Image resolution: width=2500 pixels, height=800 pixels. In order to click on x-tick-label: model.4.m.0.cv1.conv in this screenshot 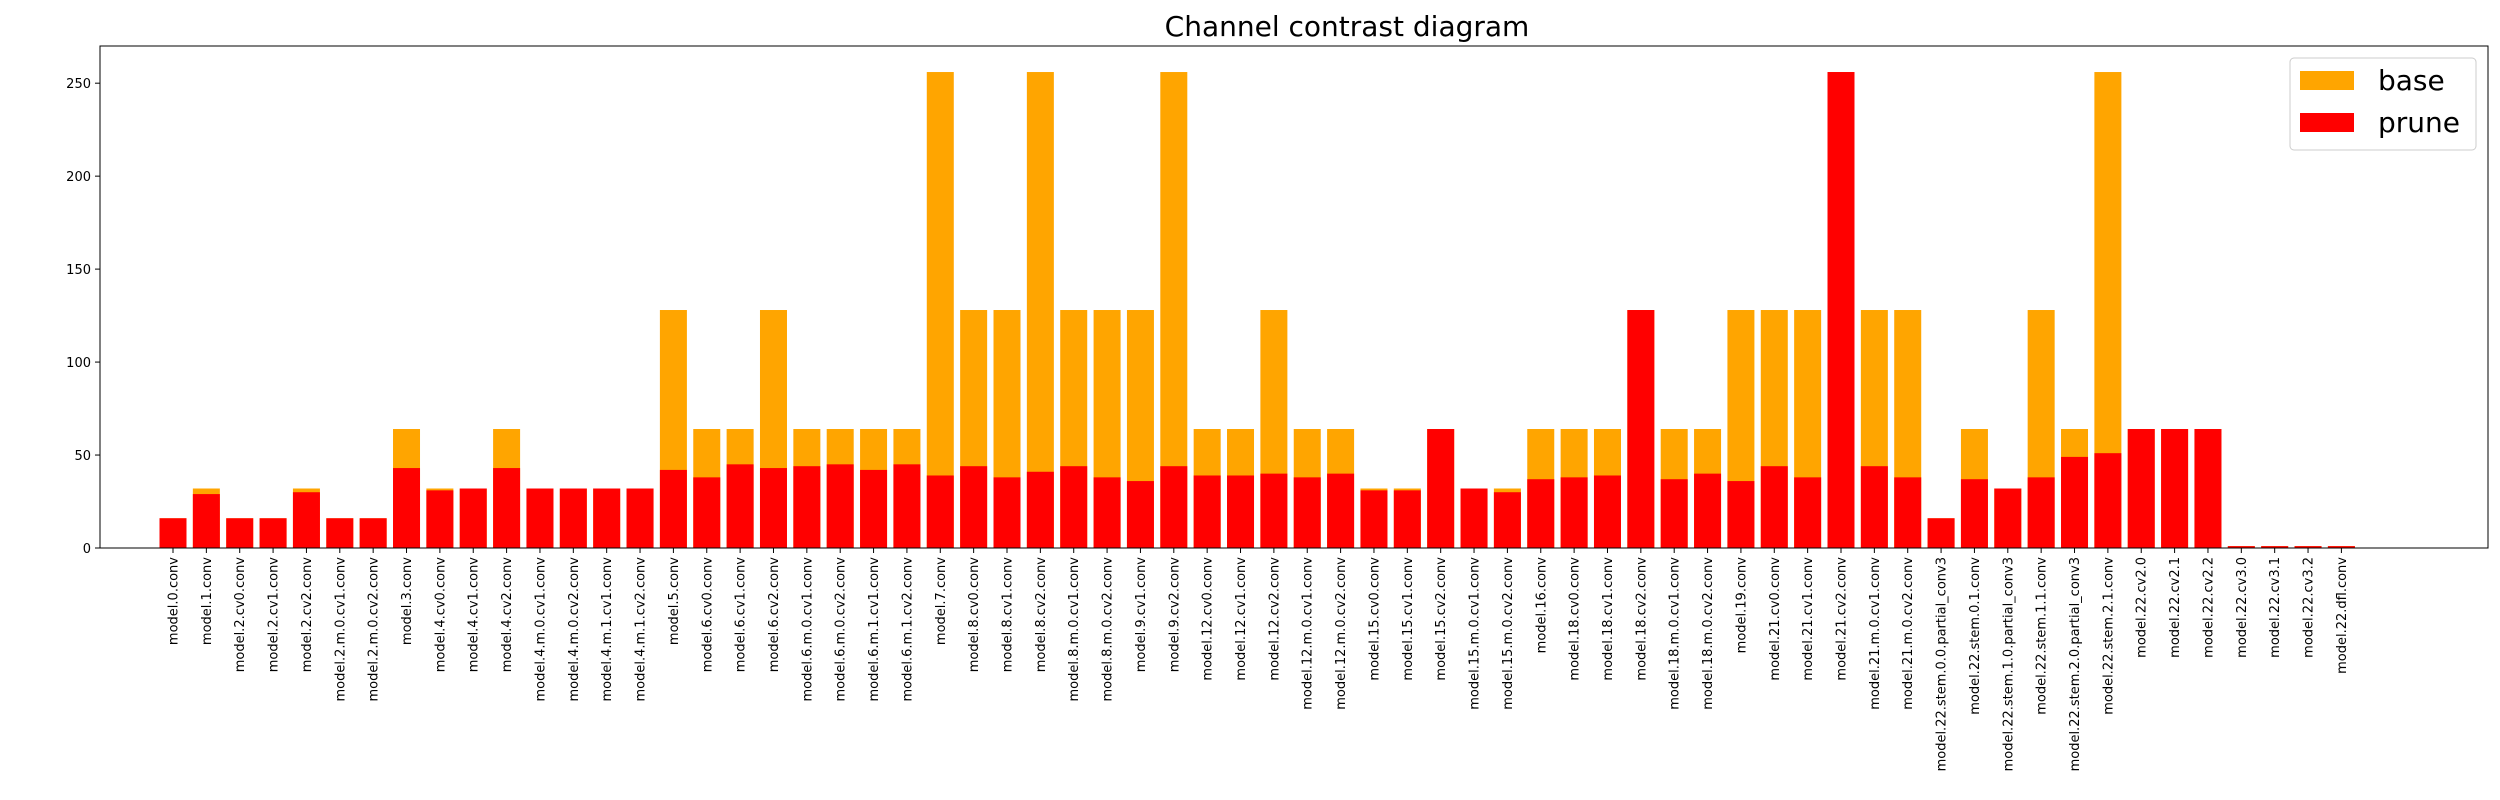, I will do `click(540, 629)`.